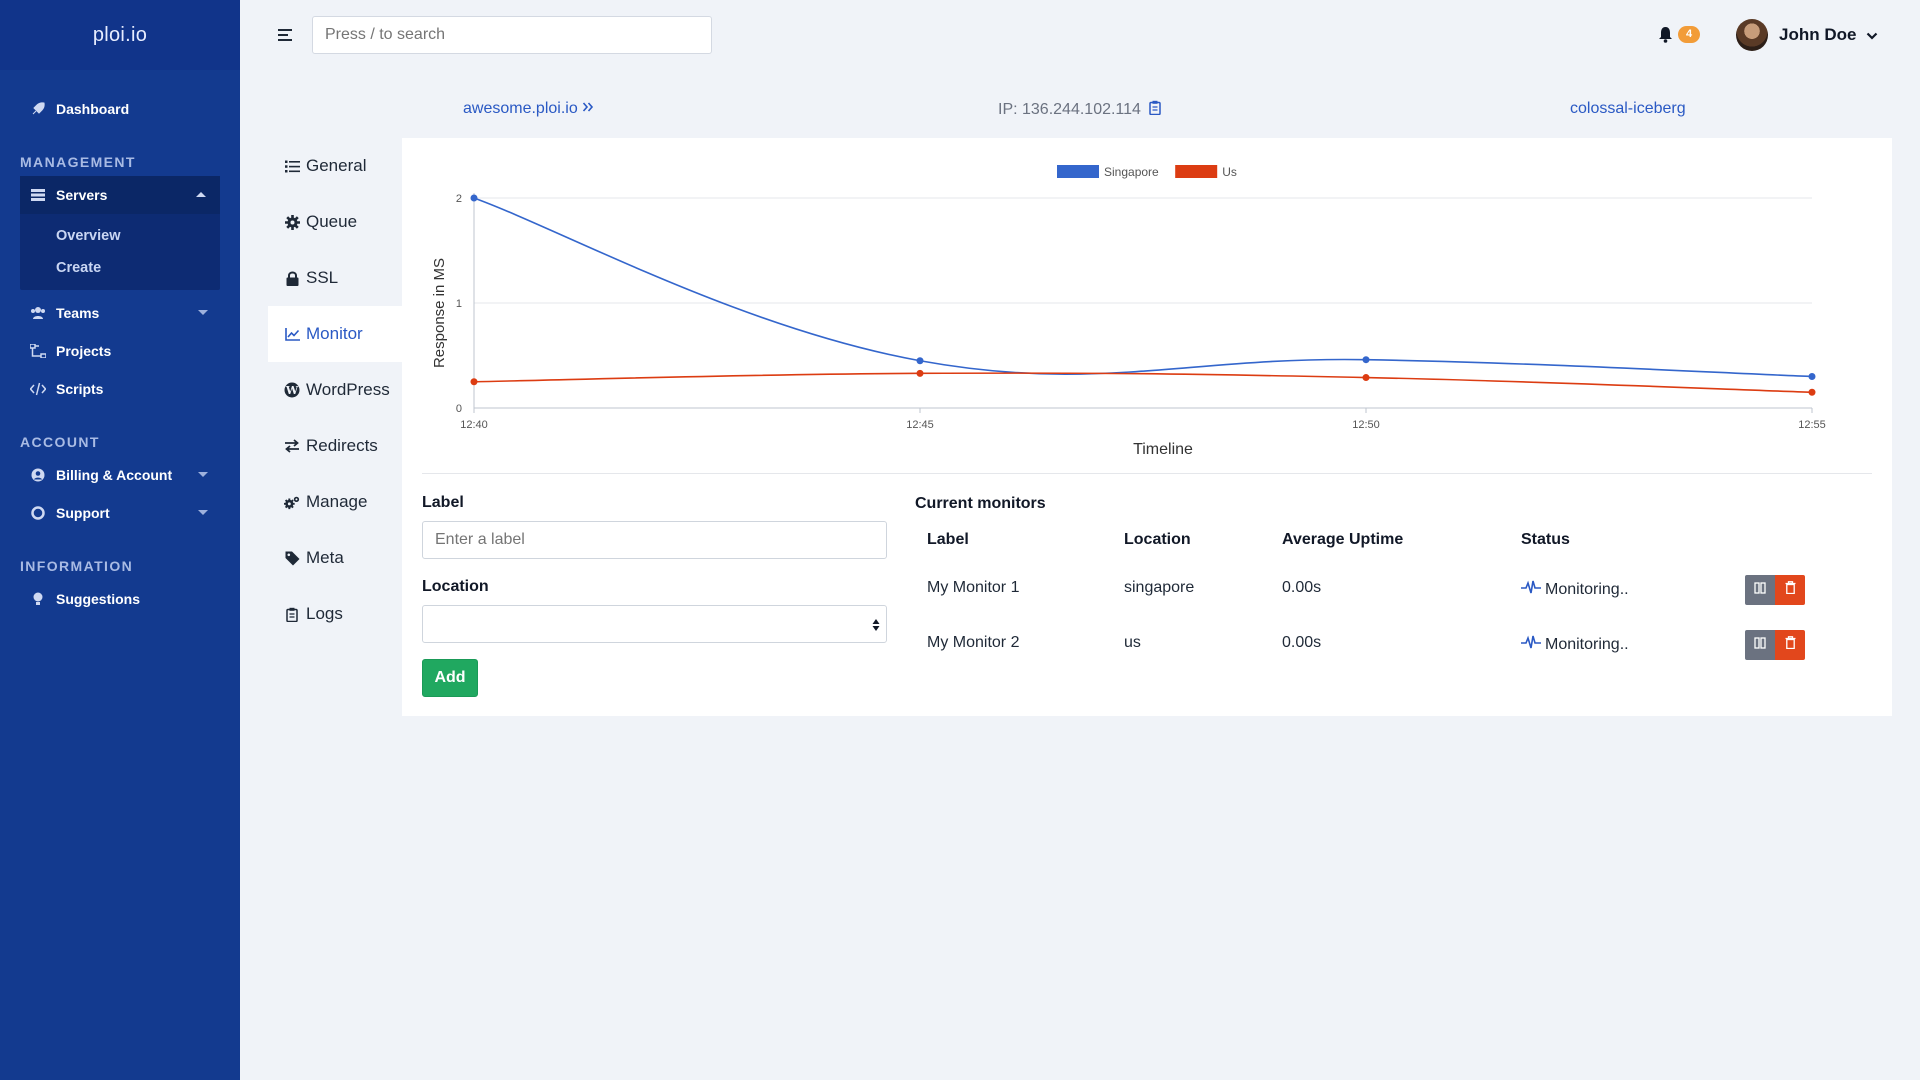 This screenshot has width=1920, height=1080. Describe the element at coordinates (1531, 589) in the screenshot. I see `heartbeat-icon` at that location.